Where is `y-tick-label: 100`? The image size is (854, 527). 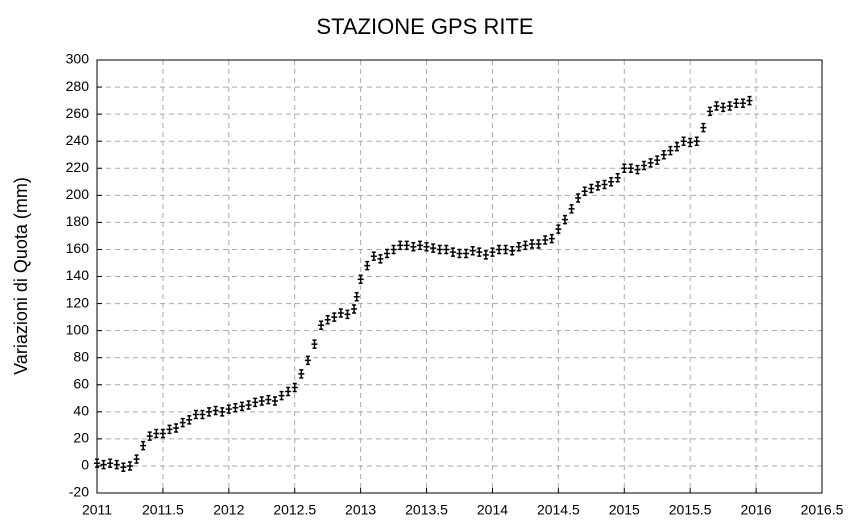
y-tick-label: 100 is located at coordinates (78, 329).